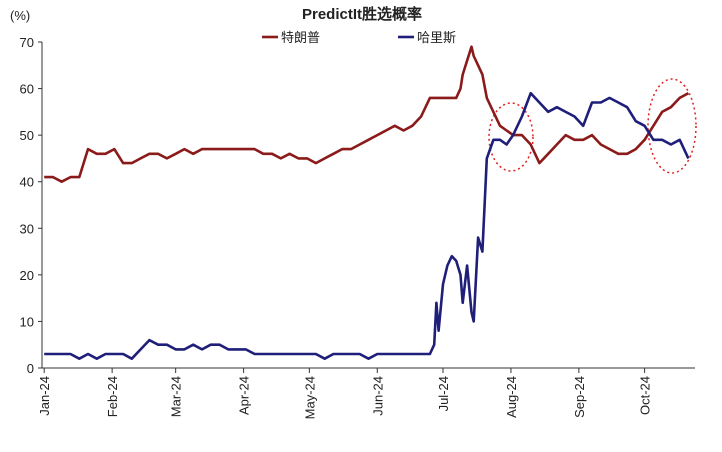  What do you see at coordinates (443, 393) in the screenshot?
I see `x-tick-label: Jul-24` at bounding box center [443, 393].